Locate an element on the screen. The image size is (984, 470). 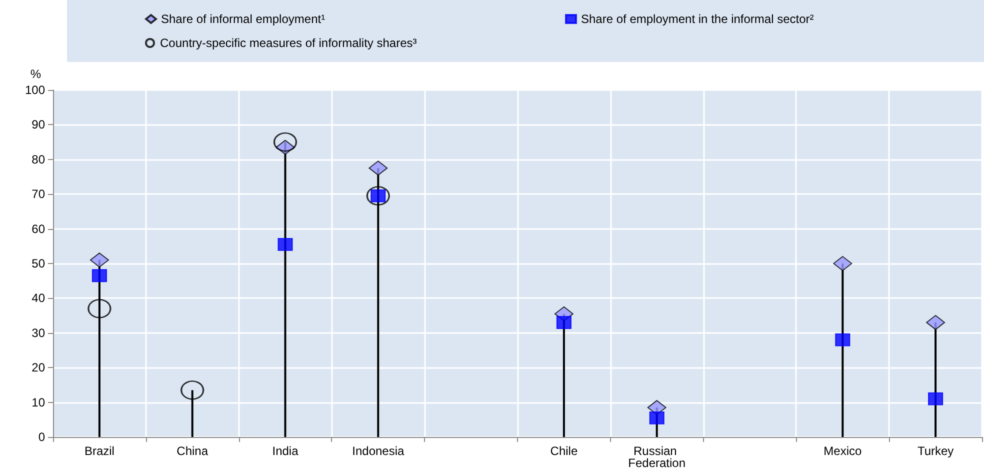
x-tick-label: Mexico is located at coordinates (843, 451).